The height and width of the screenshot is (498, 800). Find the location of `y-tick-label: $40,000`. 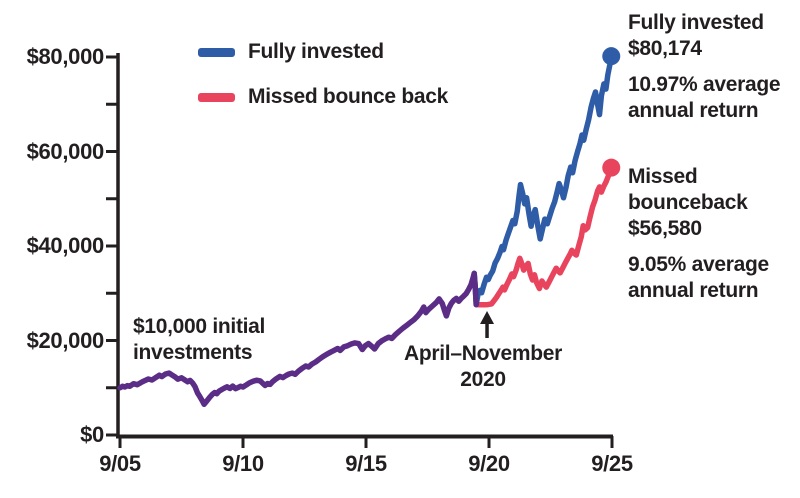

y-tick-label: $40,000 is located at coordinates (65, 245).